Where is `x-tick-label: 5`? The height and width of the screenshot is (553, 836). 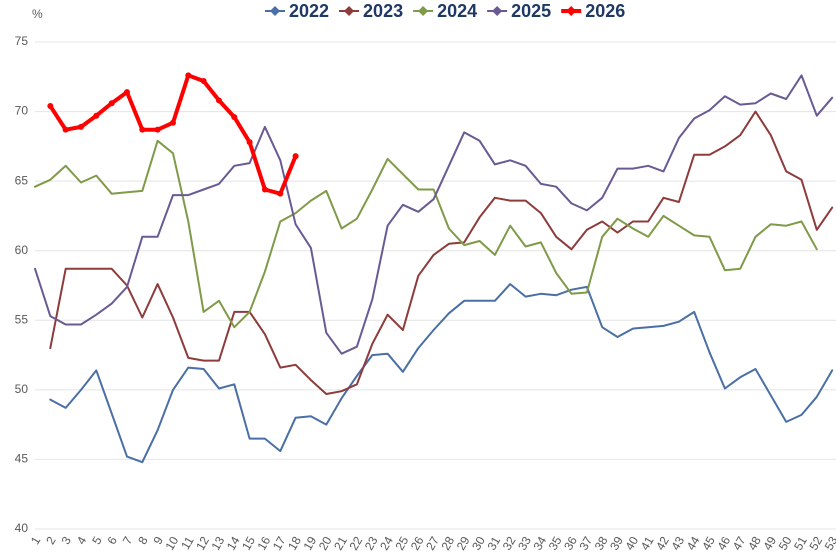
x-tick-label: 5 is located at coordinates (97, 540).